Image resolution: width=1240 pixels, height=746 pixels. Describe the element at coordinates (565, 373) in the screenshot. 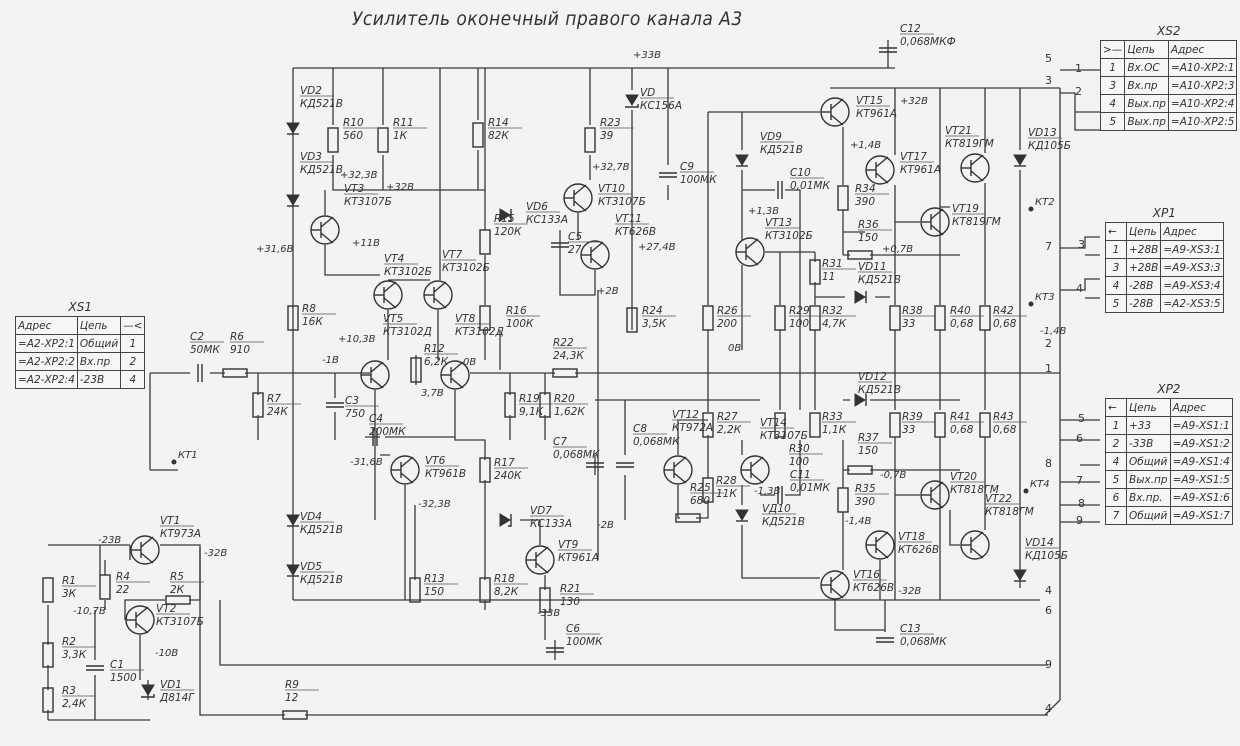

I see `r22-resistor-symbol` at that location.